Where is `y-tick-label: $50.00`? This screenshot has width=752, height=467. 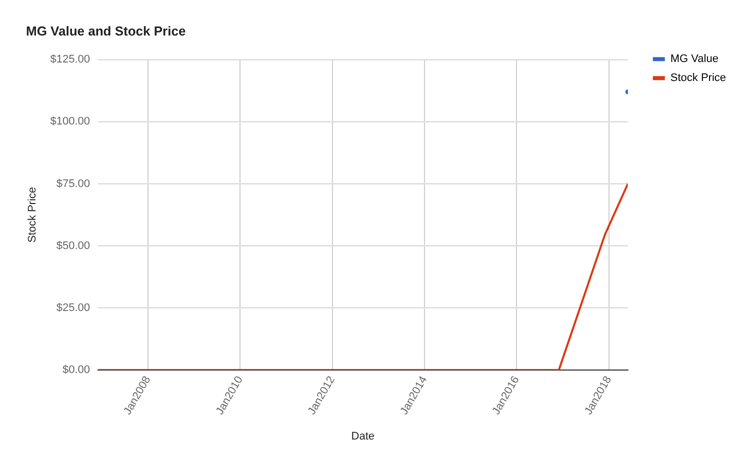
y-tick-label: $50.00 is located at coordinates (73, 246).